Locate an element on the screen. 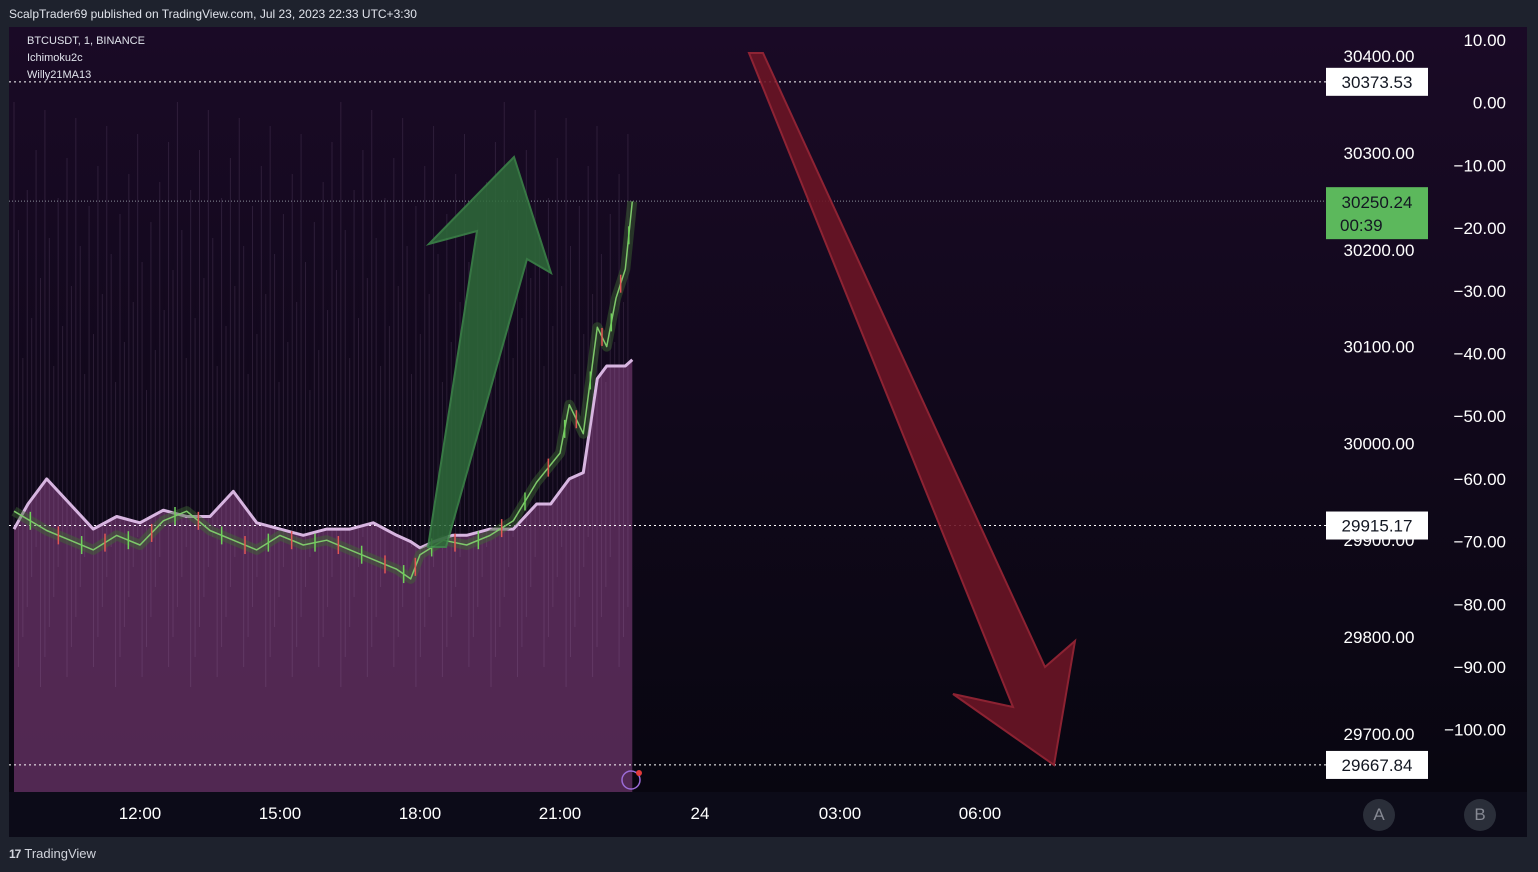 This screenshot has width=1538, height=872. legend-willy: Willy21MA13 is located at coordinates (59, 75).